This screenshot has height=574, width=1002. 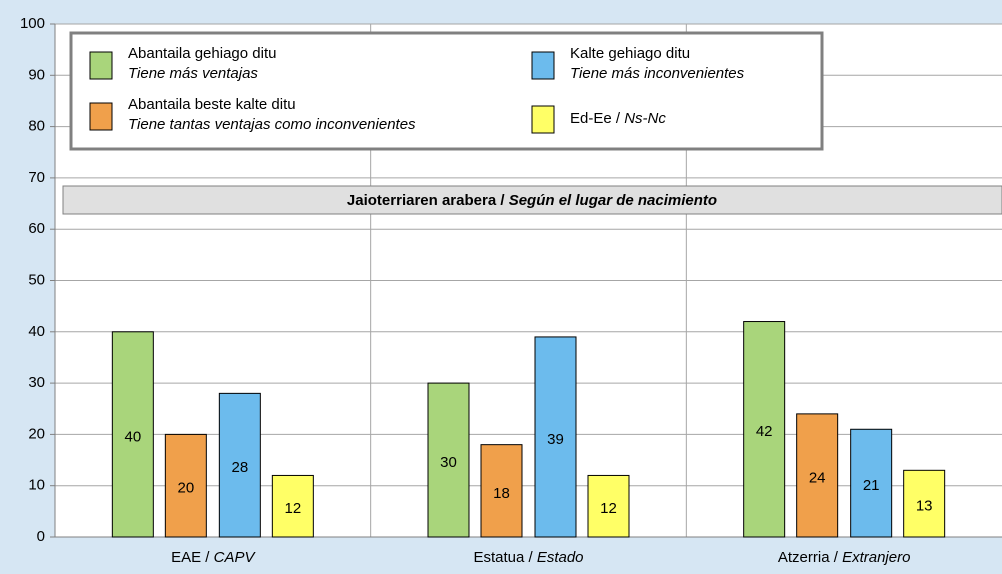 What do you see at coordinates (657, 73) in the screenshot?
I see `legend-label: Tiene más inconvenientes` at bounding box center [657, 73].